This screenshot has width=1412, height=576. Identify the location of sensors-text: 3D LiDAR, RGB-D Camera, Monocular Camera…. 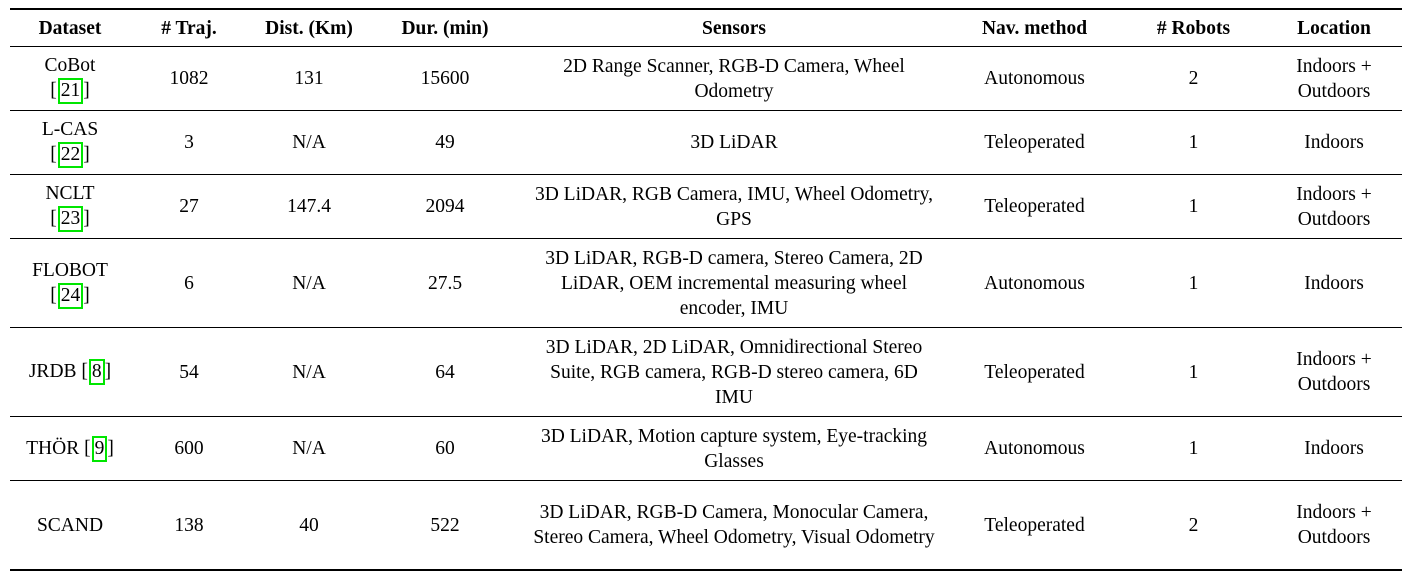
(734, 525).